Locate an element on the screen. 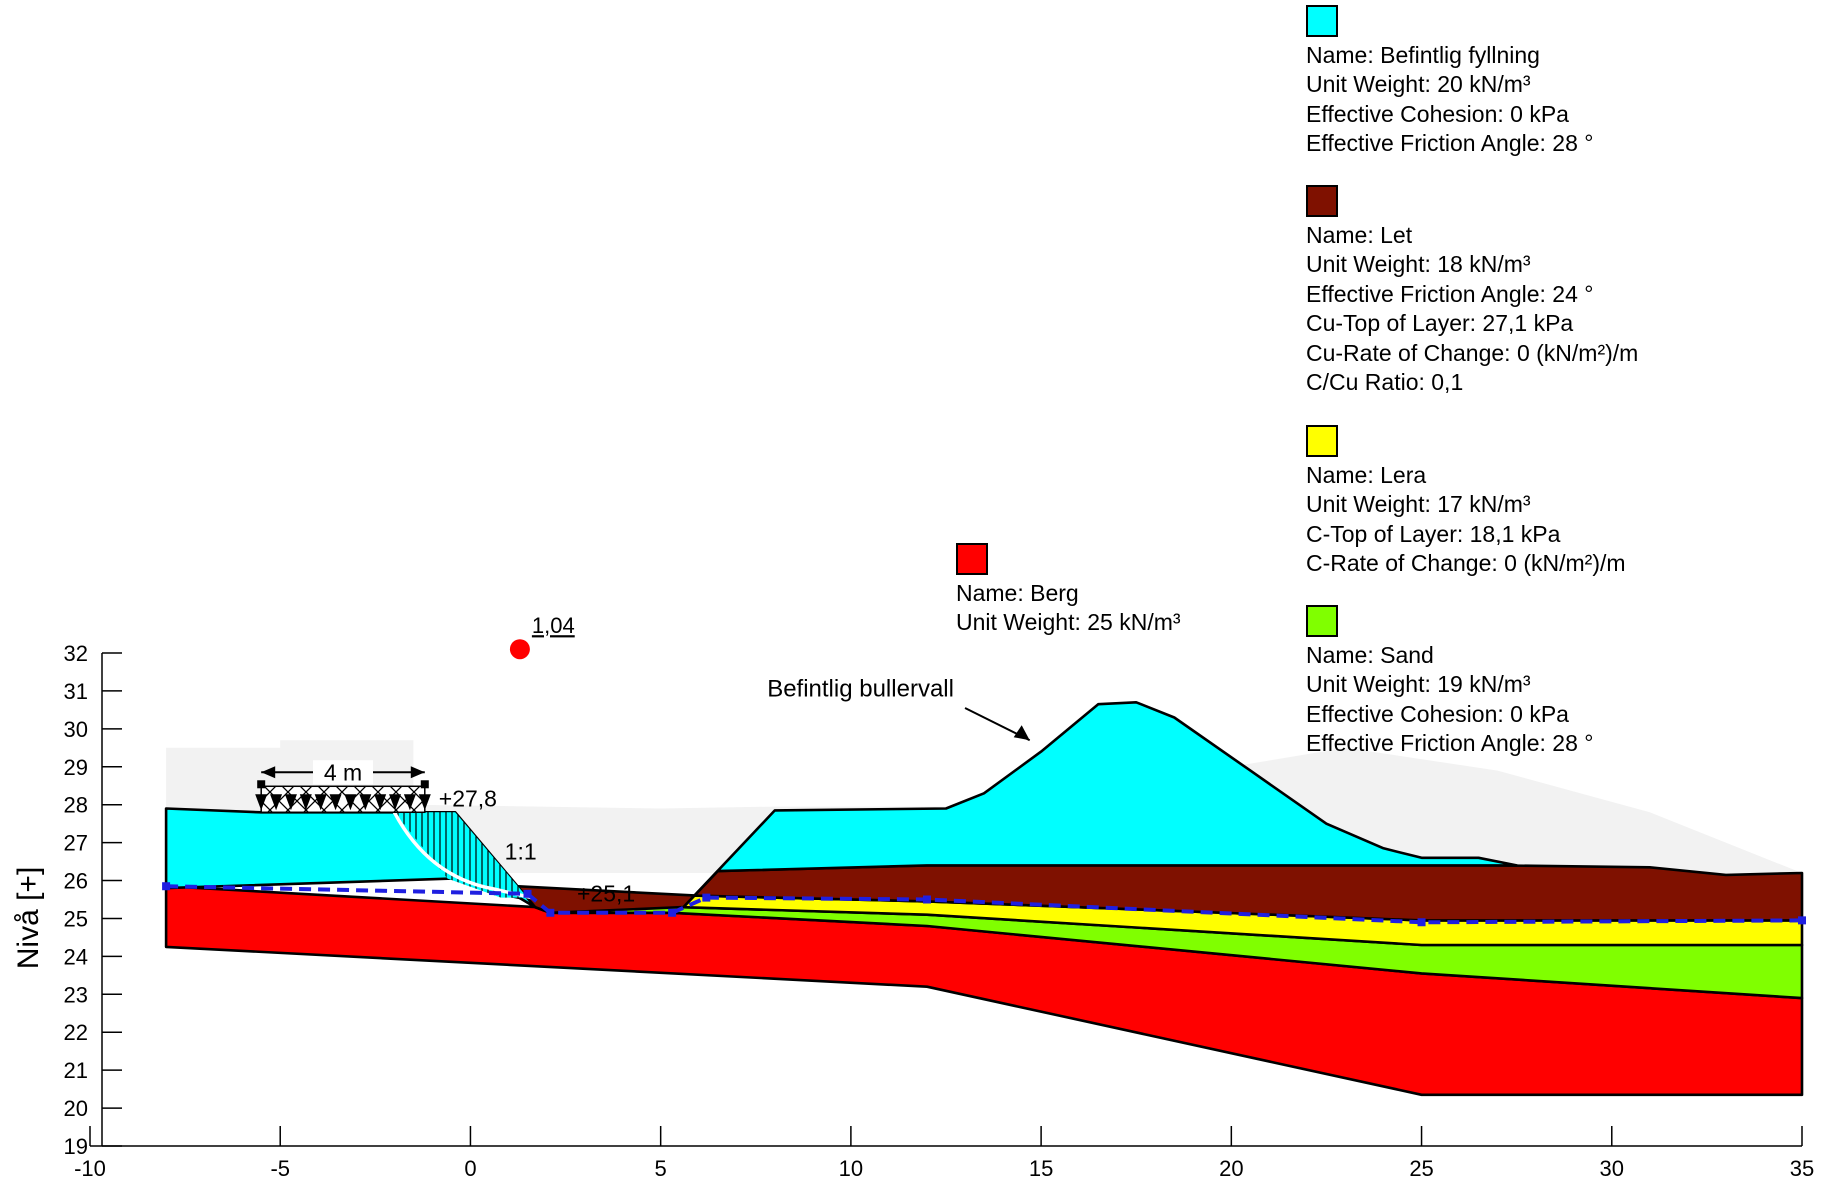 The image size is (1823, 1186). load-width-label: 4 m is located at coordinates (343, 772).